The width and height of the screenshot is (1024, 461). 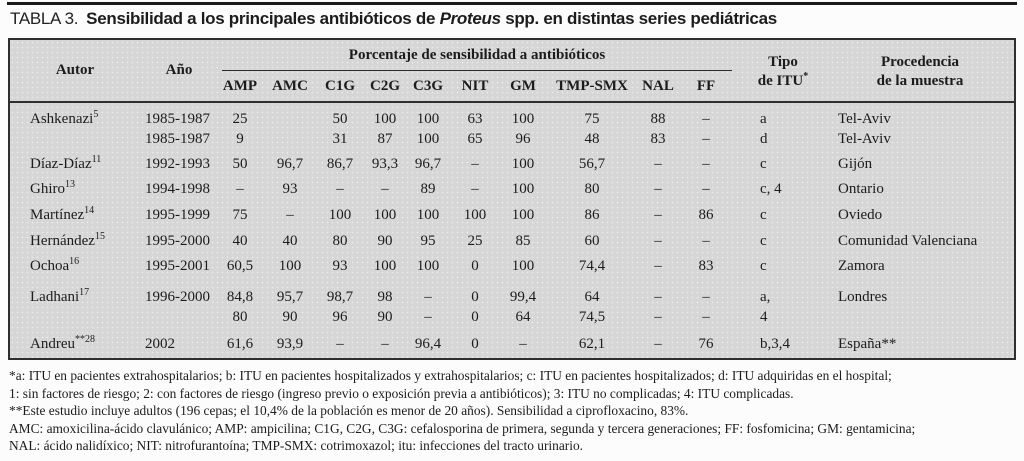 I want to click on author-reference: 13, so click(x=70, y=184).